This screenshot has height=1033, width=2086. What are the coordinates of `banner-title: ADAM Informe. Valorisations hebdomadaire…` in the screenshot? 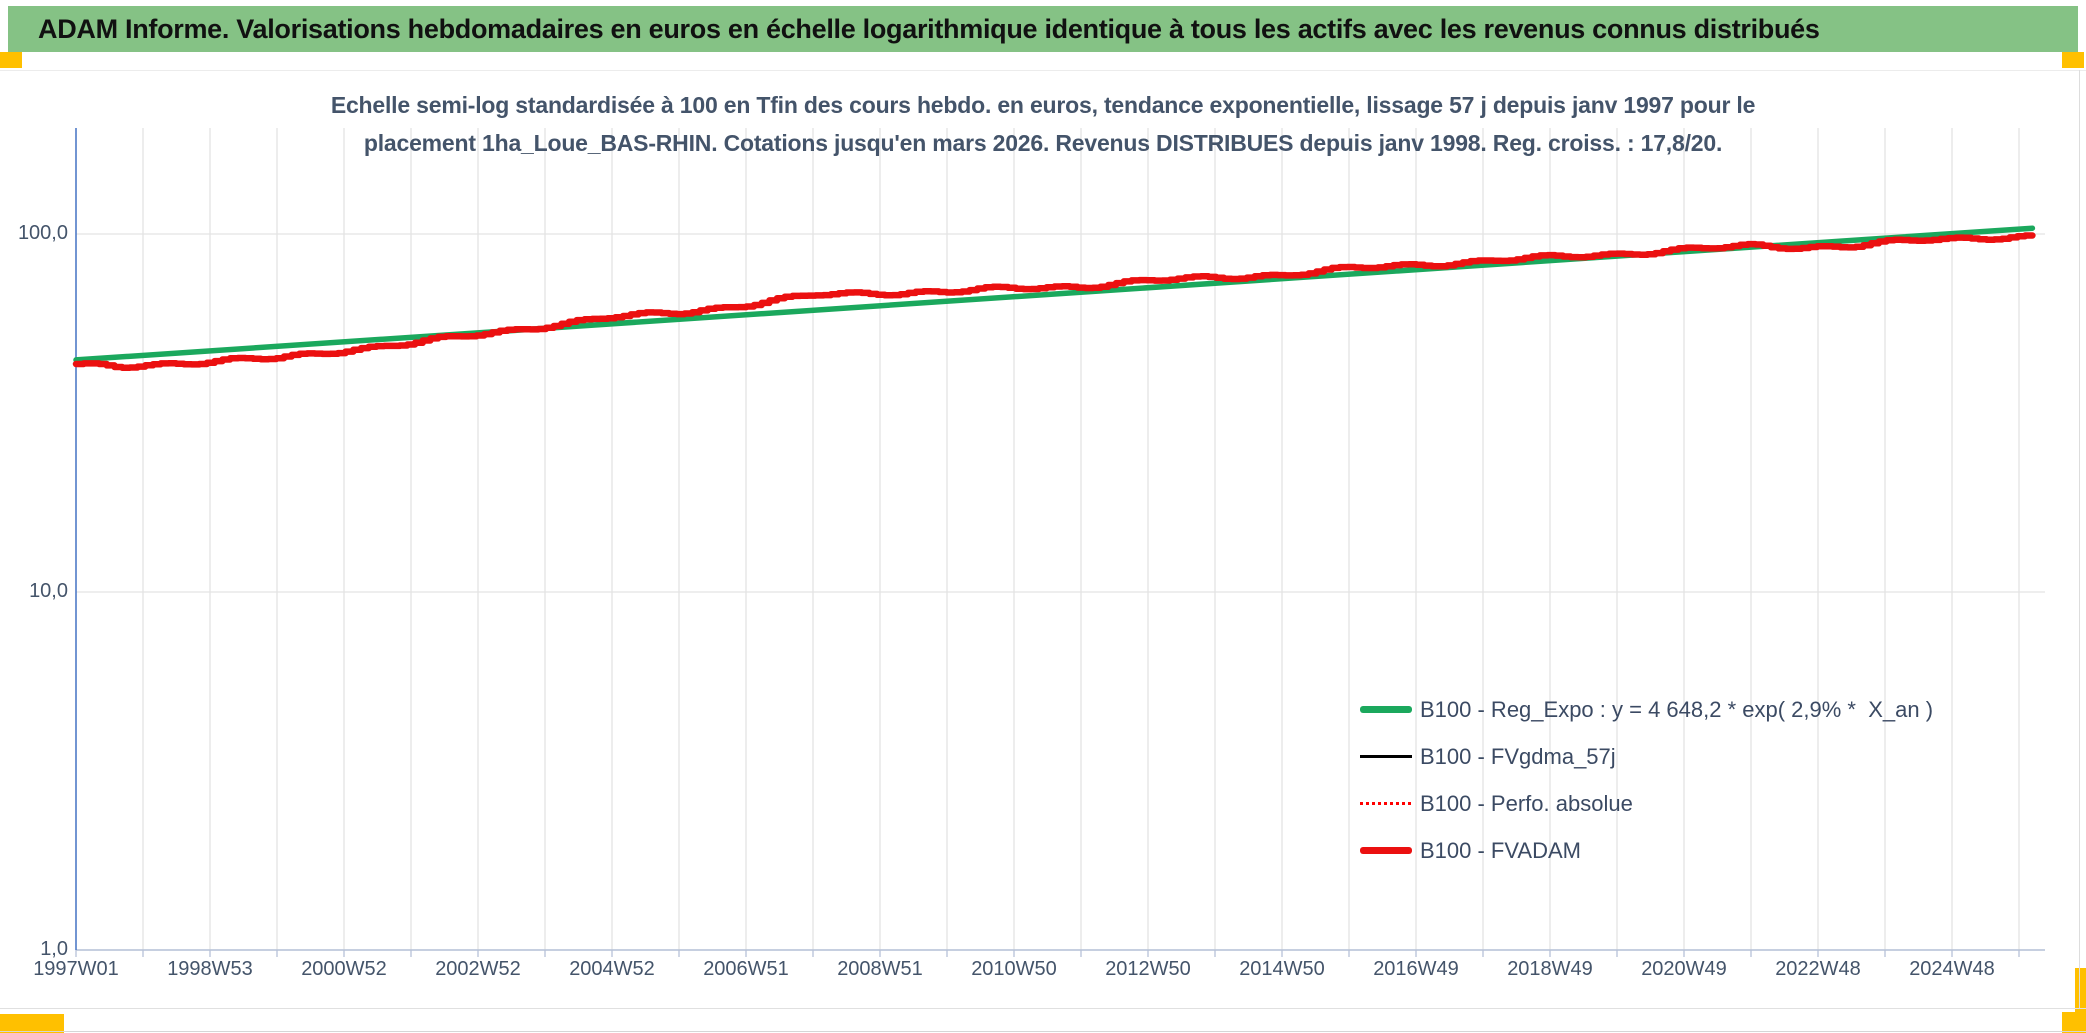 It's located at (929, 29).